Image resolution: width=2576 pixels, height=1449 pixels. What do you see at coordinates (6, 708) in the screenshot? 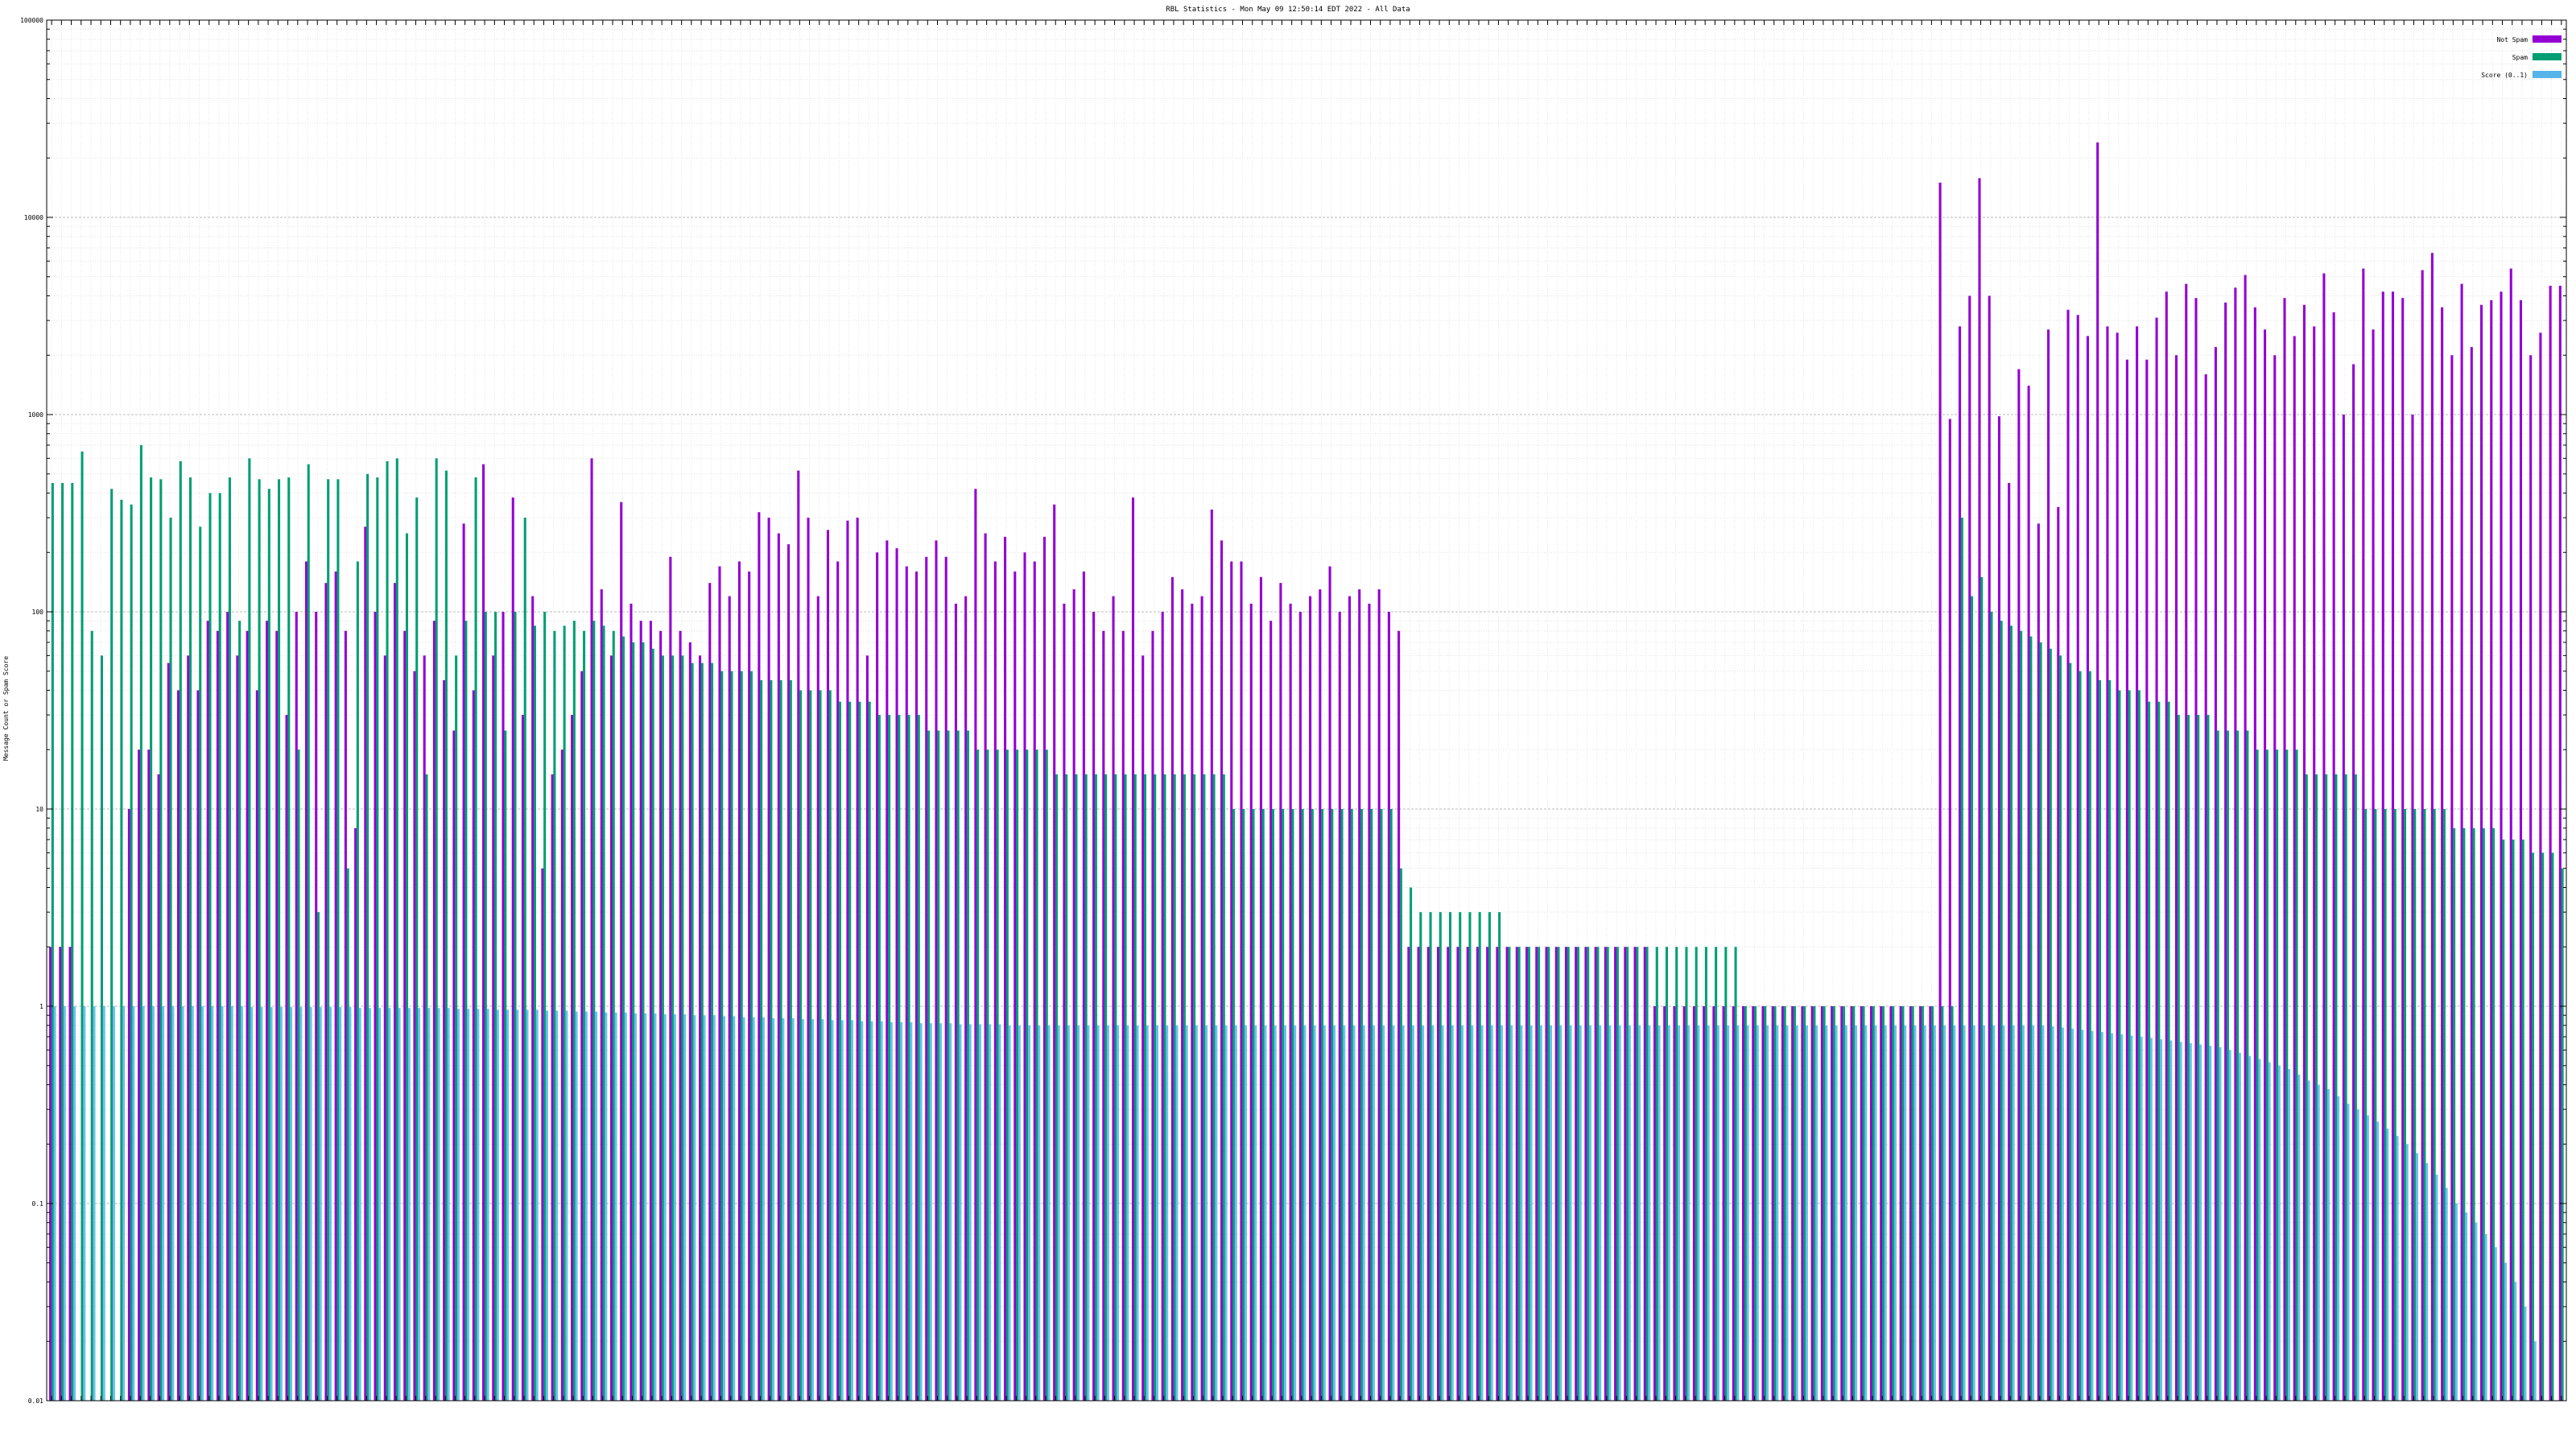
I see `y-axis-label: Message Count or Spam Score` at bounding box center [6, 708].